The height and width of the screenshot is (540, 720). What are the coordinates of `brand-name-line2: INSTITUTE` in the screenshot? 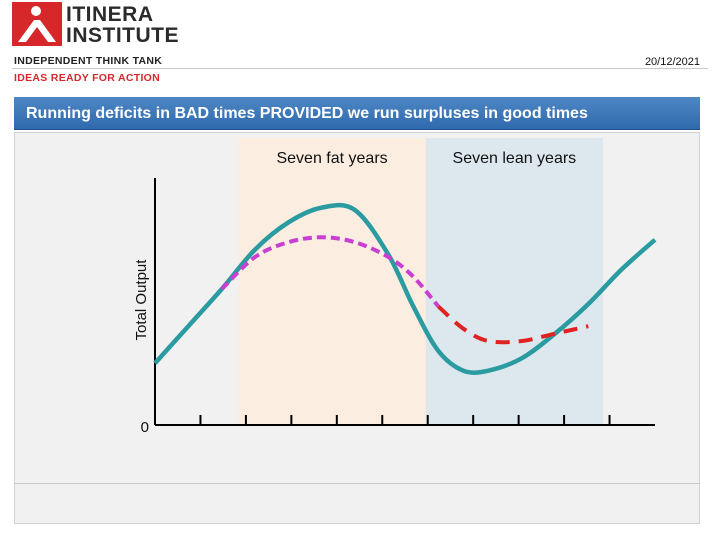 It's located at (122, 35).